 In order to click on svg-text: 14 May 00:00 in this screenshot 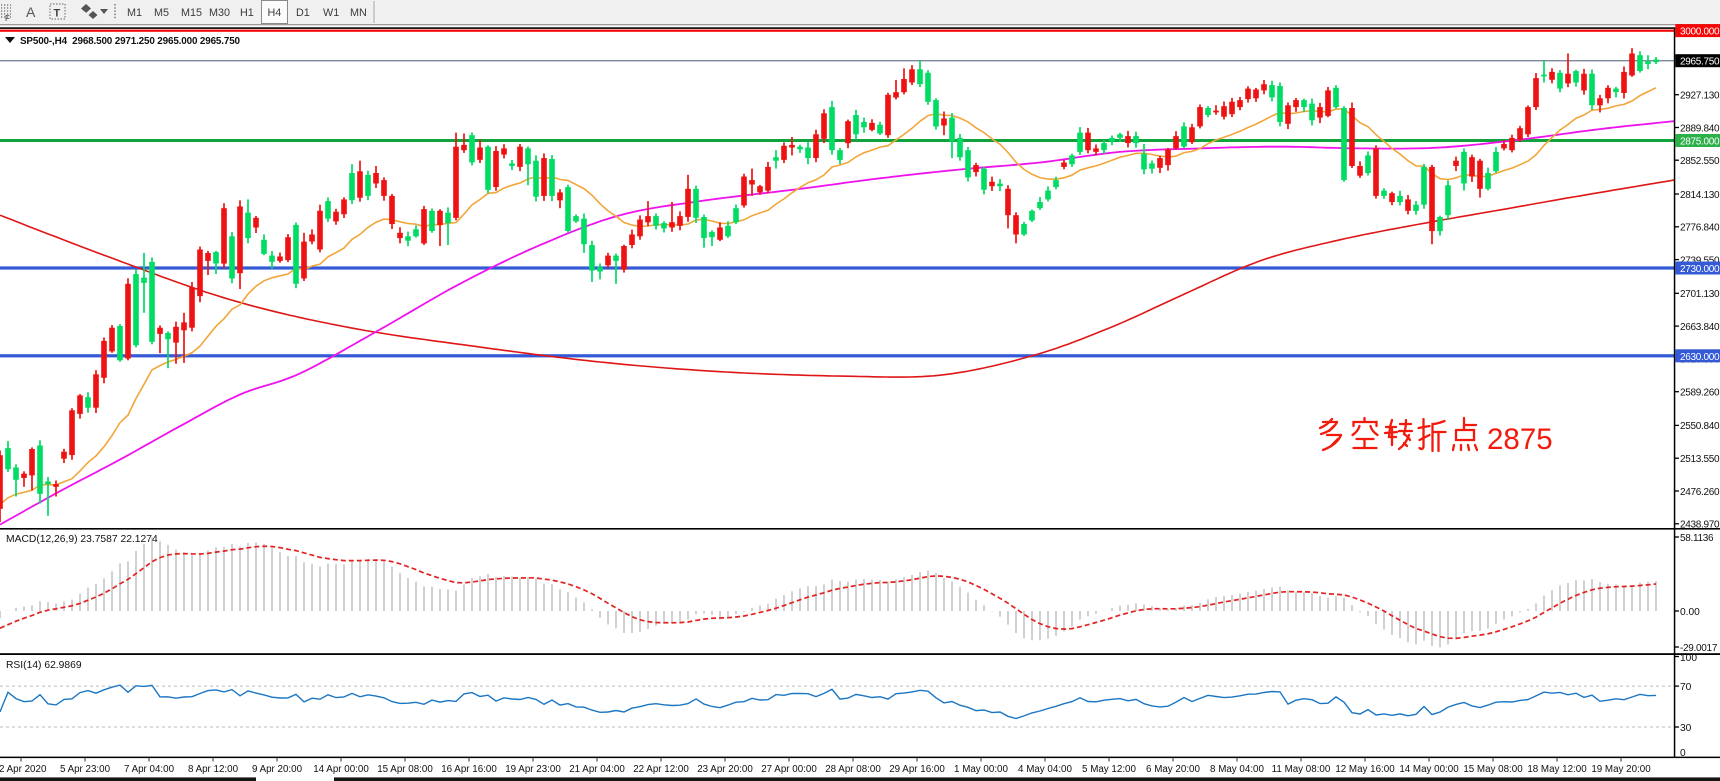, I will do `click(1429, 769)`.